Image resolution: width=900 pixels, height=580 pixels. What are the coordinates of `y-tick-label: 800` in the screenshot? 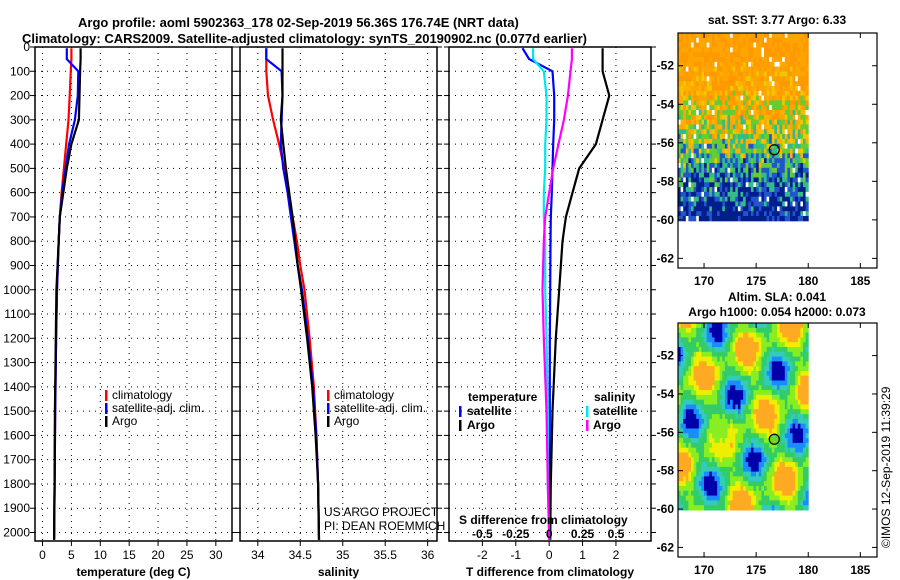 It's located at (20, 241).